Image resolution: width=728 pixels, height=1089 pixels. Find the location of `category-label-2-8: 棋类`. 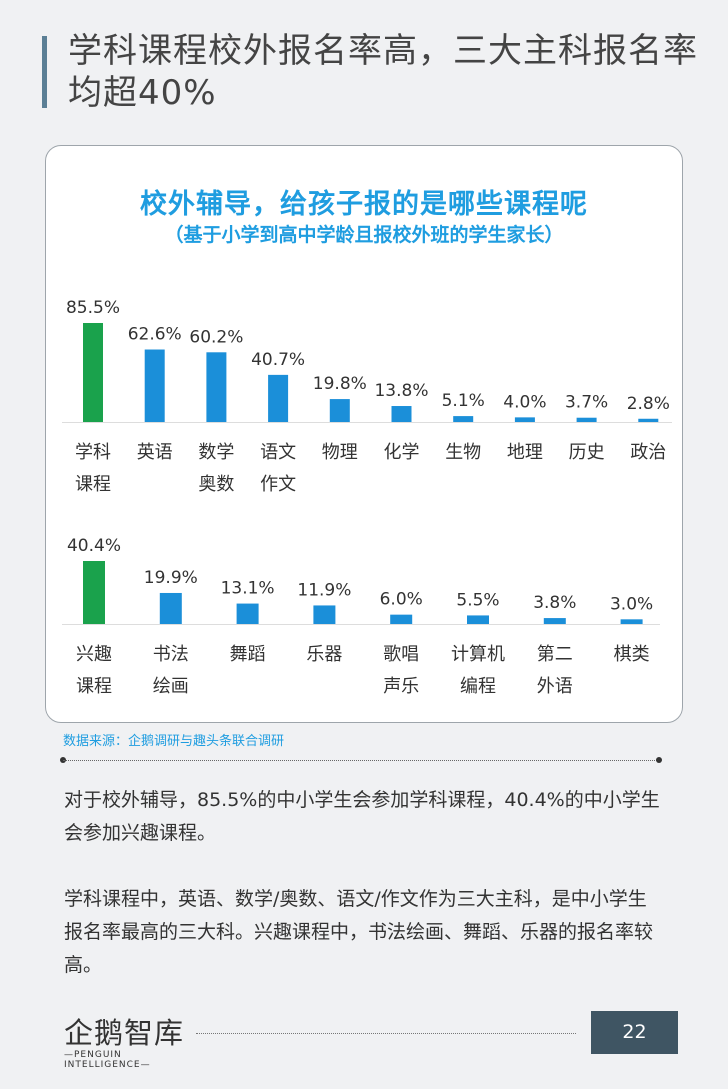

category-label-2-8: 棋类 is located at coordinates (632, 654).